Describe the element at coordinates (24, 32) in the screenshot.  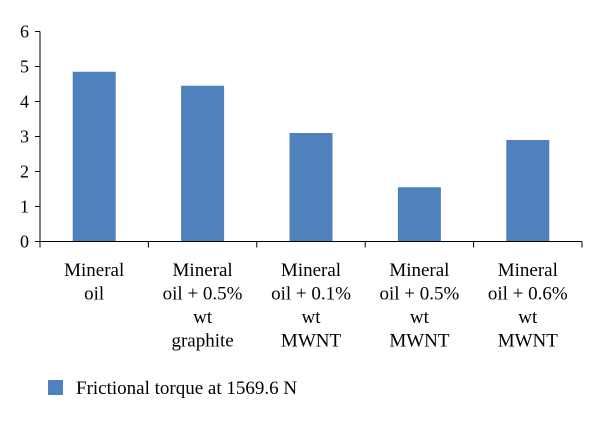
I see `y-tick-label: 6` at that location.